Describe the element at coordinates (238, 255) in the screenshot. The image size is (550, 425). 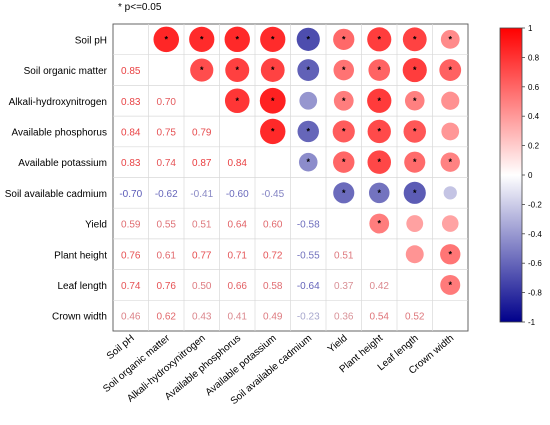
I see `cell-label: 0.71` at that location.